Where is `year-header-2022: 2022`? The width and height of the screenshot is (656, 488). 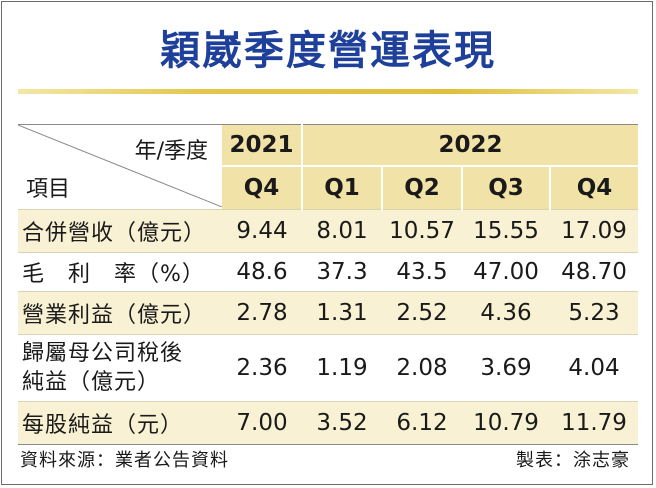 year-header-2022: 2022 is located at coordinates (469, 145).